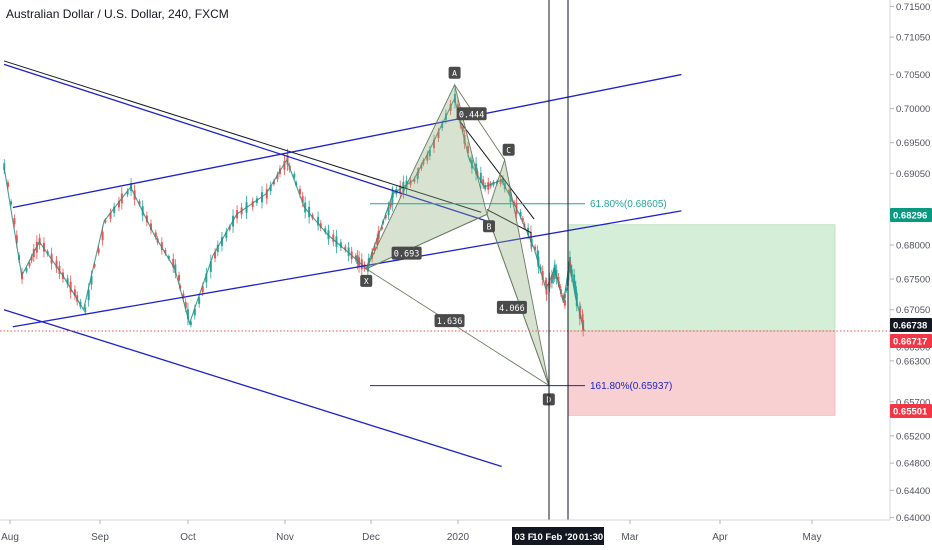  Describe the element at coordinates (458, 537) in the screenshot. I see `x-tick-label: 2020` at that location.